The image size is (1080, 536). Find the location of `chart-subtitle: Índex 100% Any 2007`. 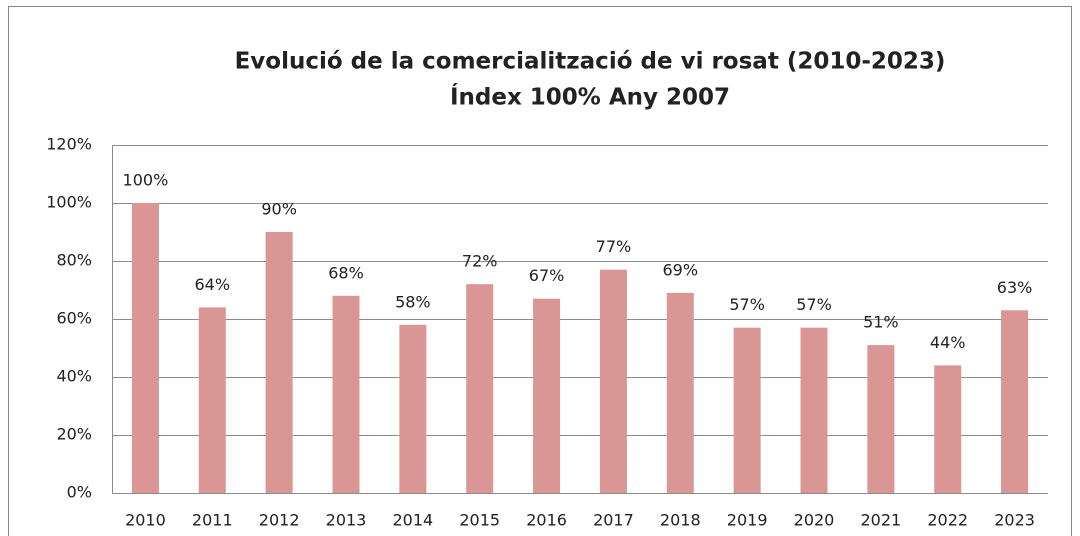

chart-subtitle: Índex 100% Any 2007 is located at coordinates (590, 97).